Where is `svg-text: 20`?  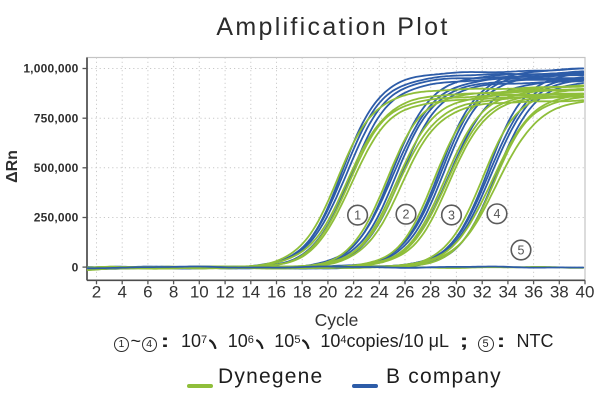
svg-text: 20 is located at coordinates (327, 292).